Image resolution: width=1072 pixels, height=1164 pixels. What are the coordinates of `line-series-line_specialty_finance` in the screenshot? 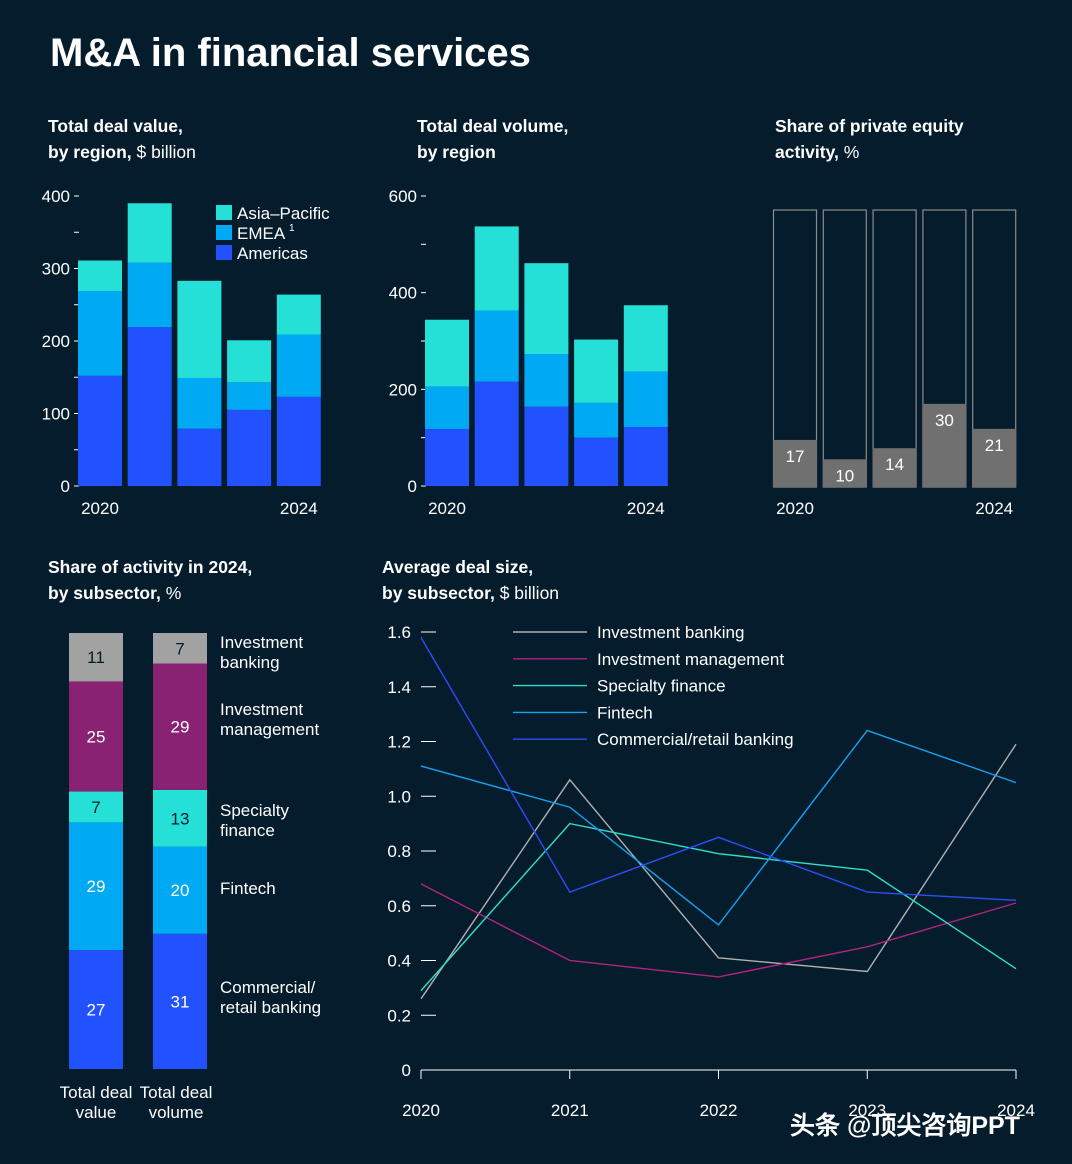 It's located at (718, 907).